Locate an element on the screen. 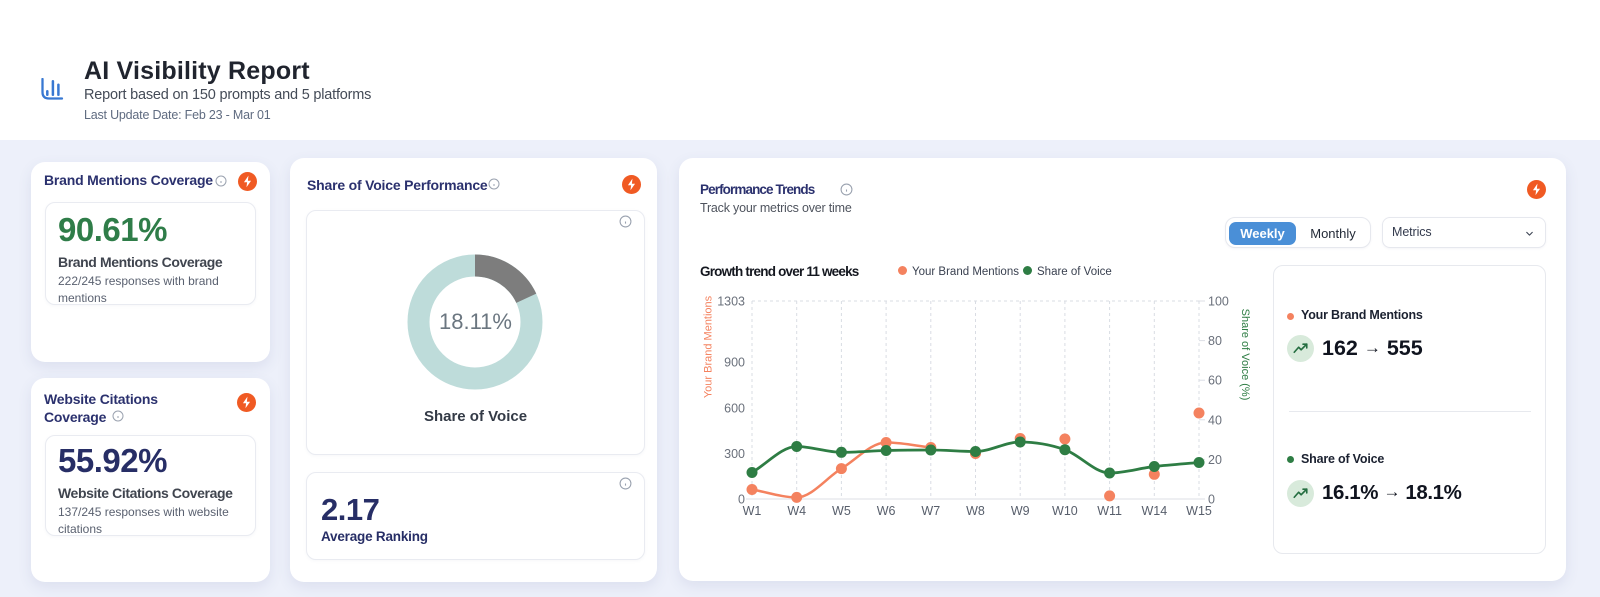  svg-text: 300 is located at coordinates (734, 454).